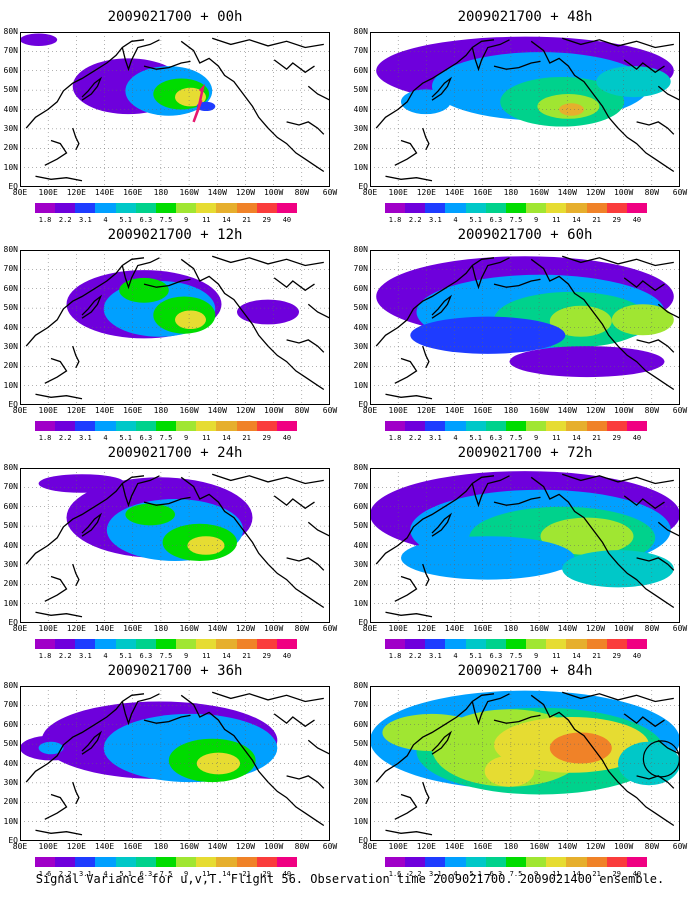  What do you see at coordinates (199, 103) in the screenshot?
I see `flight-track` at bounding box center [199, 103].